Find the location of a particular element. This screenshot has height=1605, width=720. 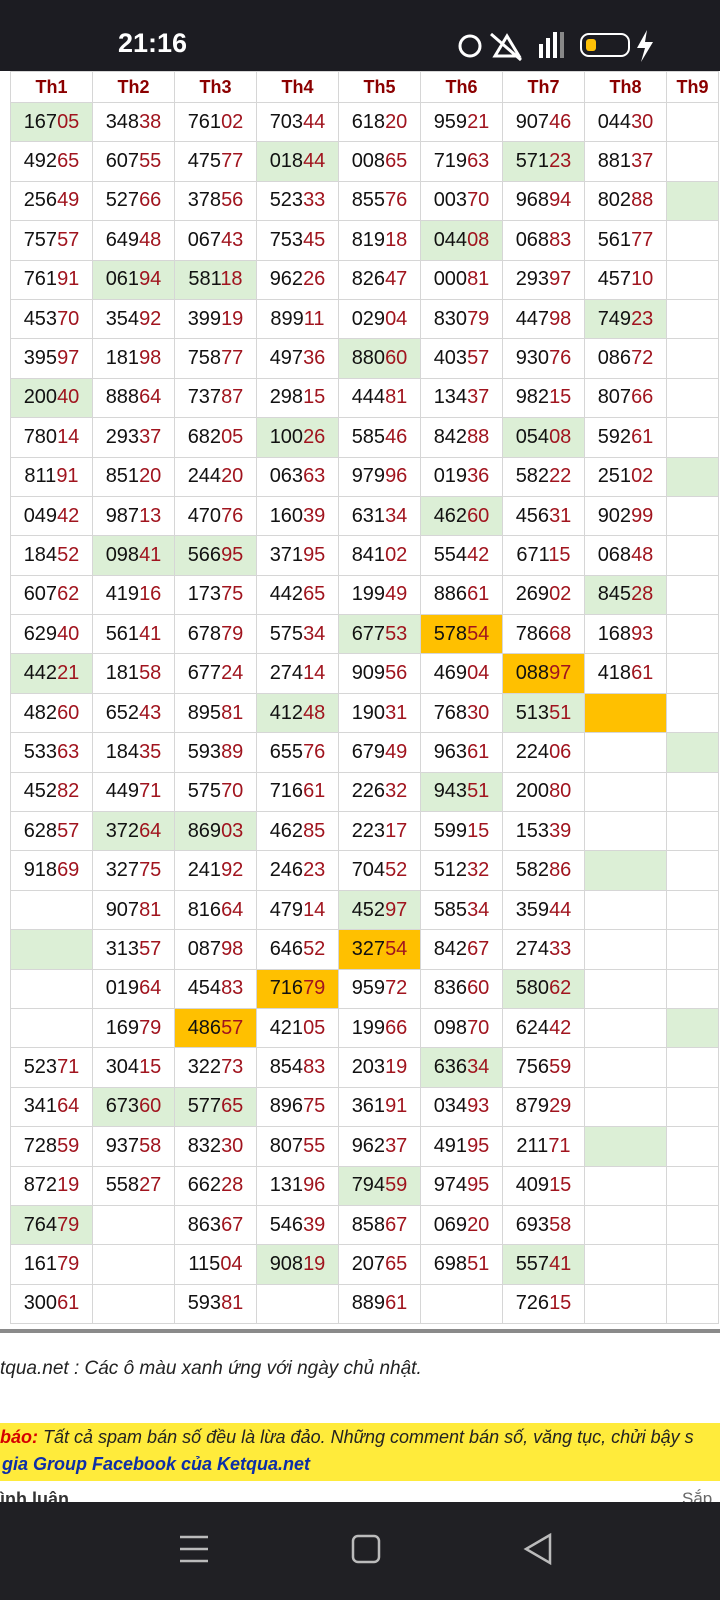

number-head: 872 is located at coordinates (40, 1185).